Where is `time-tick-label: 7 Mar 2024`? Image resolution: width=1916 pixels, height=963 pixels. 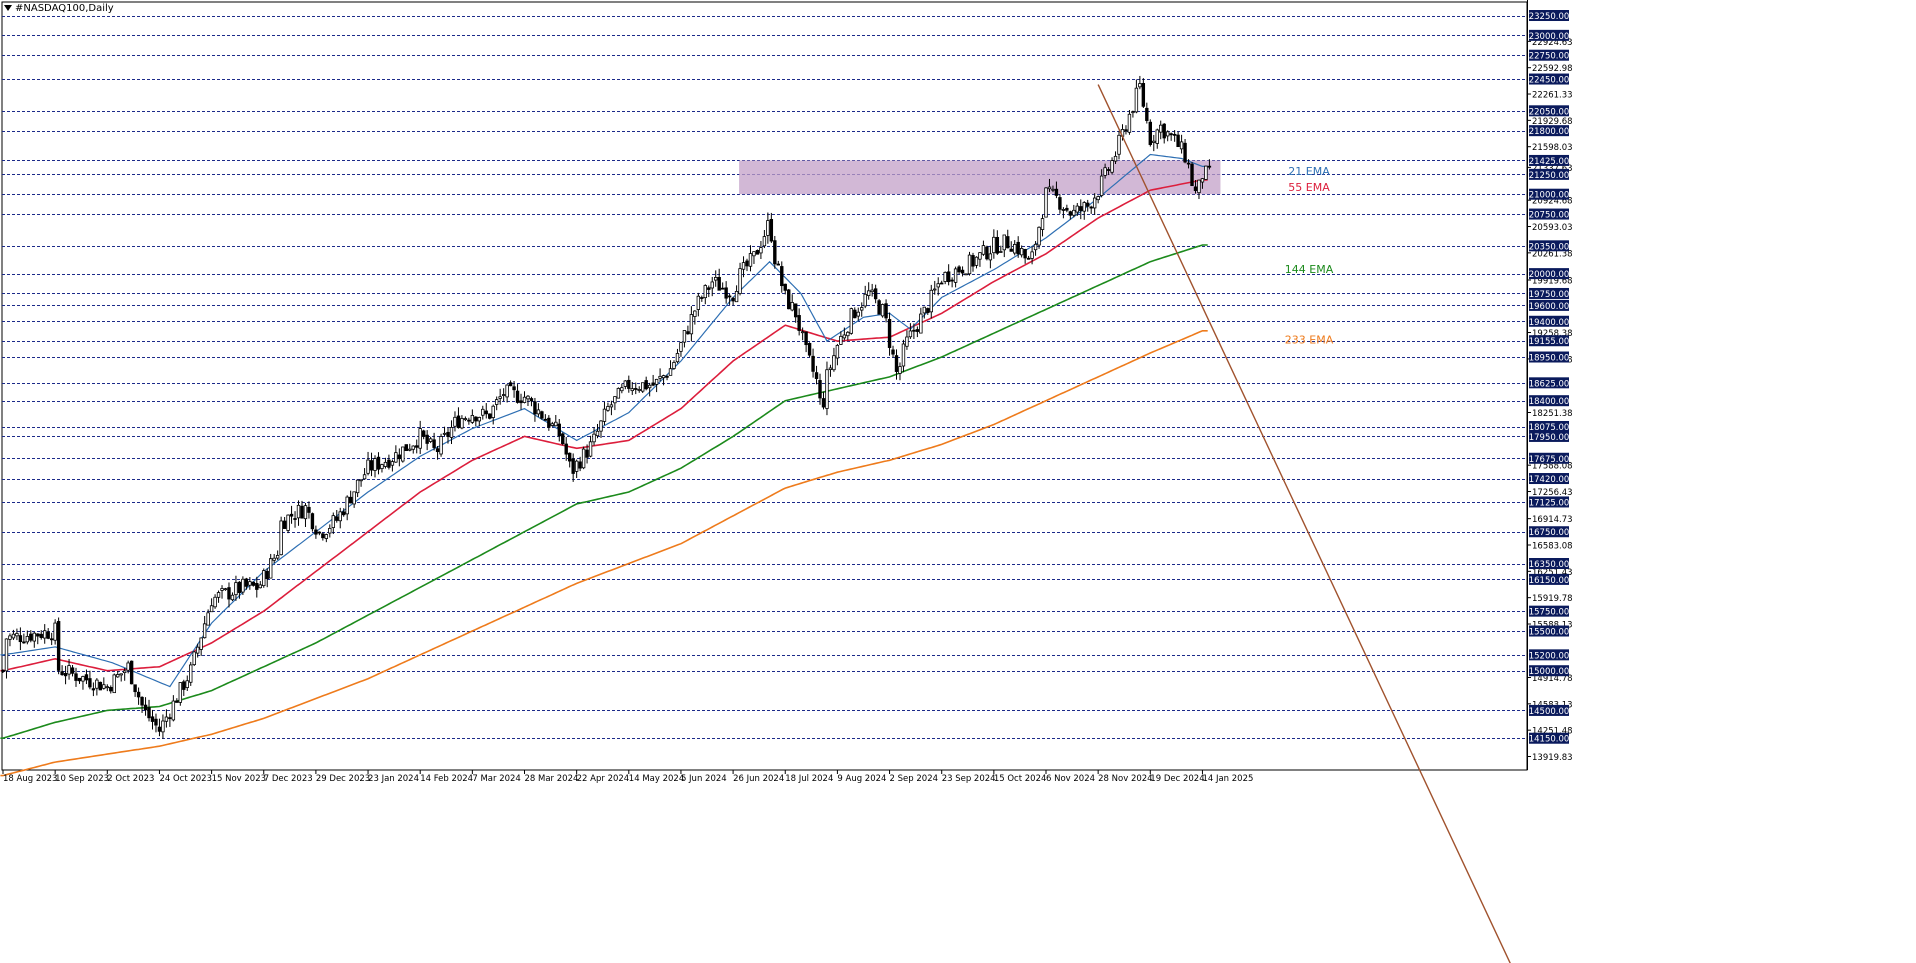 time-tick-label: 7 Mar 2024 is located at coordinates (496, 779).